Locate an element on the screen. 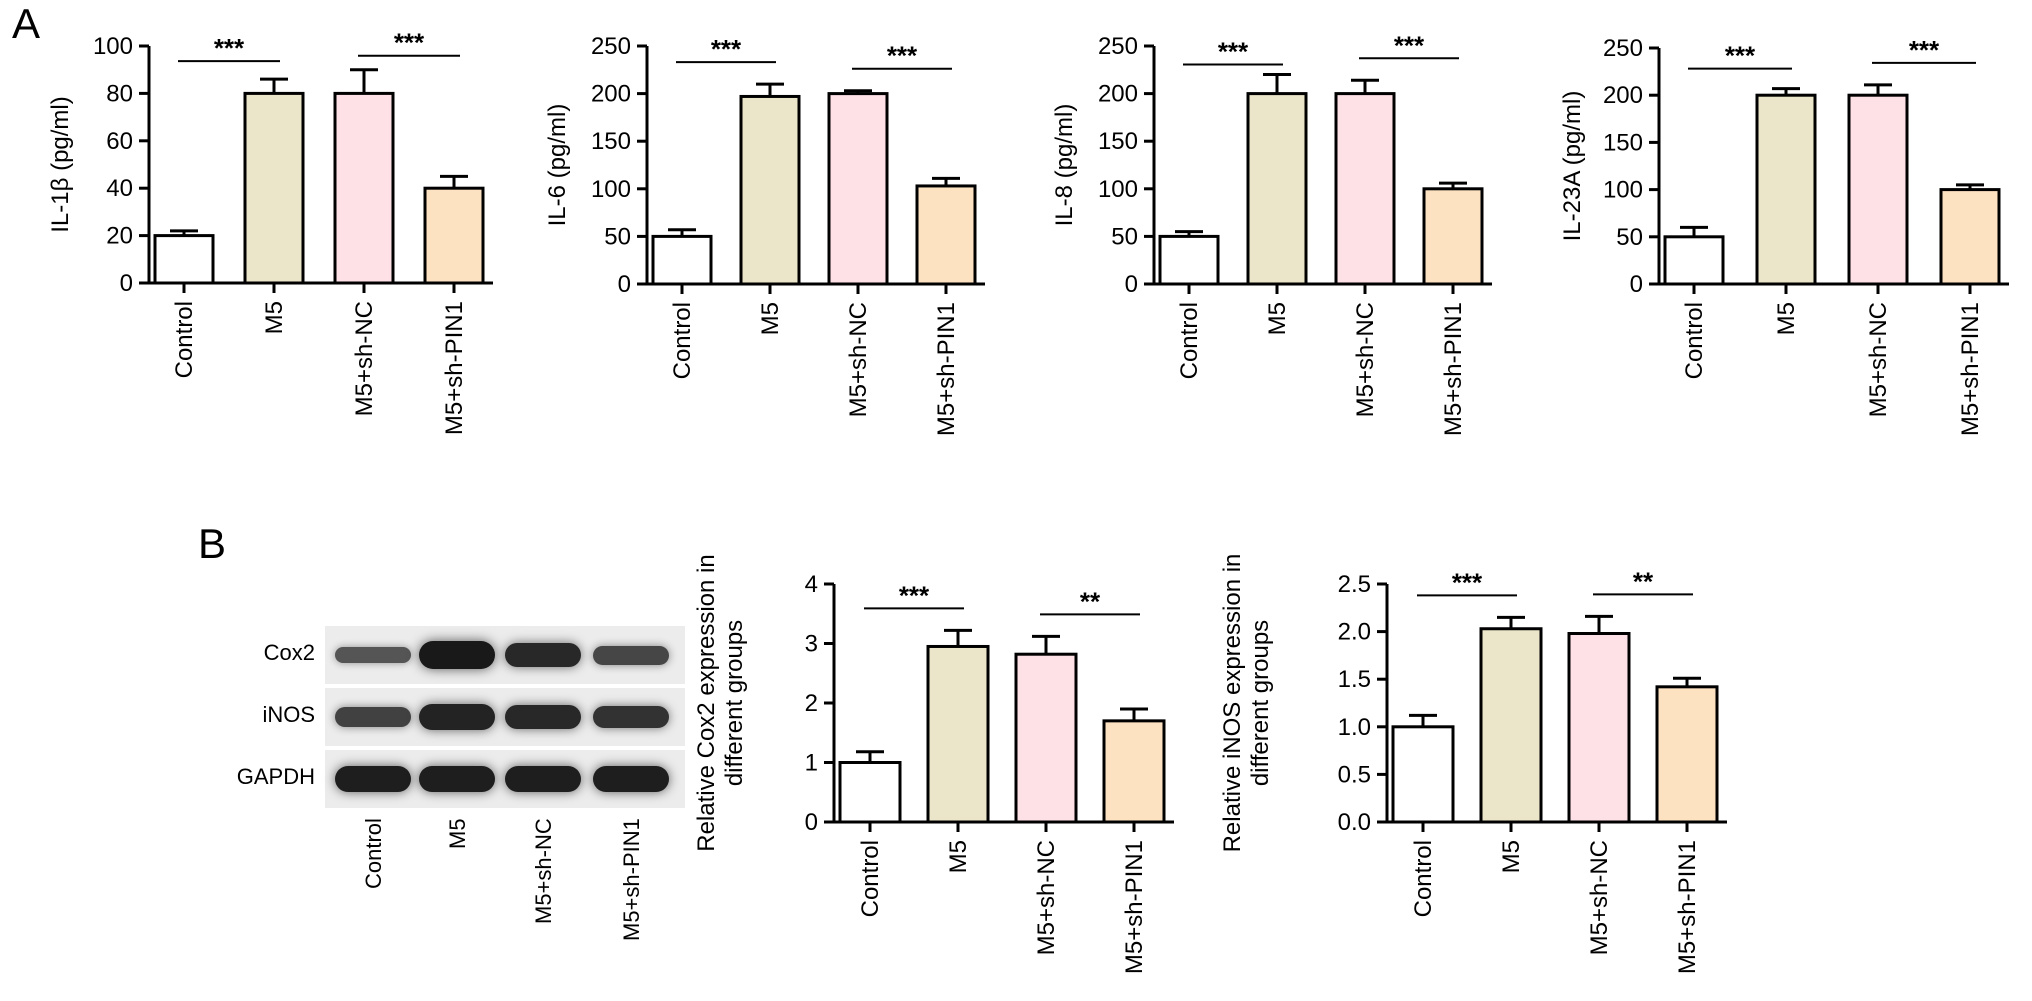  y-tick-label: 0.0 is located at coordinates (1354, 822).